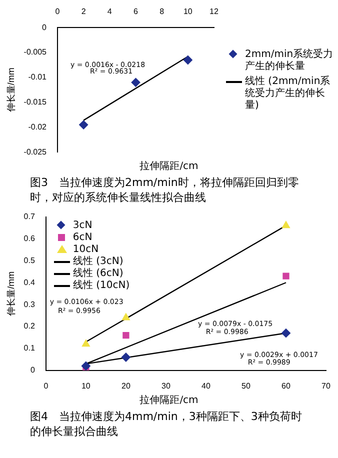 This screenshot has width=338, height=458. Describe the element at coordinates (136, 11) in the screenshot. I see `x-tick-label: 6` at that location.